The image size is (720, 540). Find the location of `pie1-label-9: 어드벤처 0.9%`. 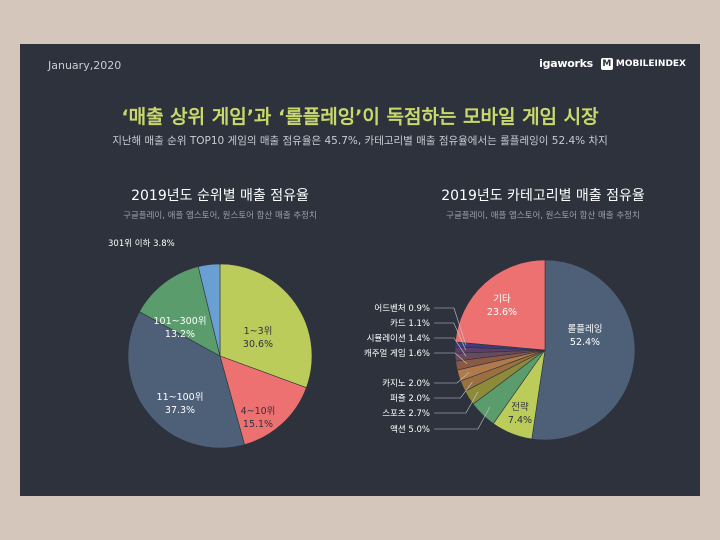

pie1-label-9: 어드벤처 0.9% is located at coordinates (402, 308).